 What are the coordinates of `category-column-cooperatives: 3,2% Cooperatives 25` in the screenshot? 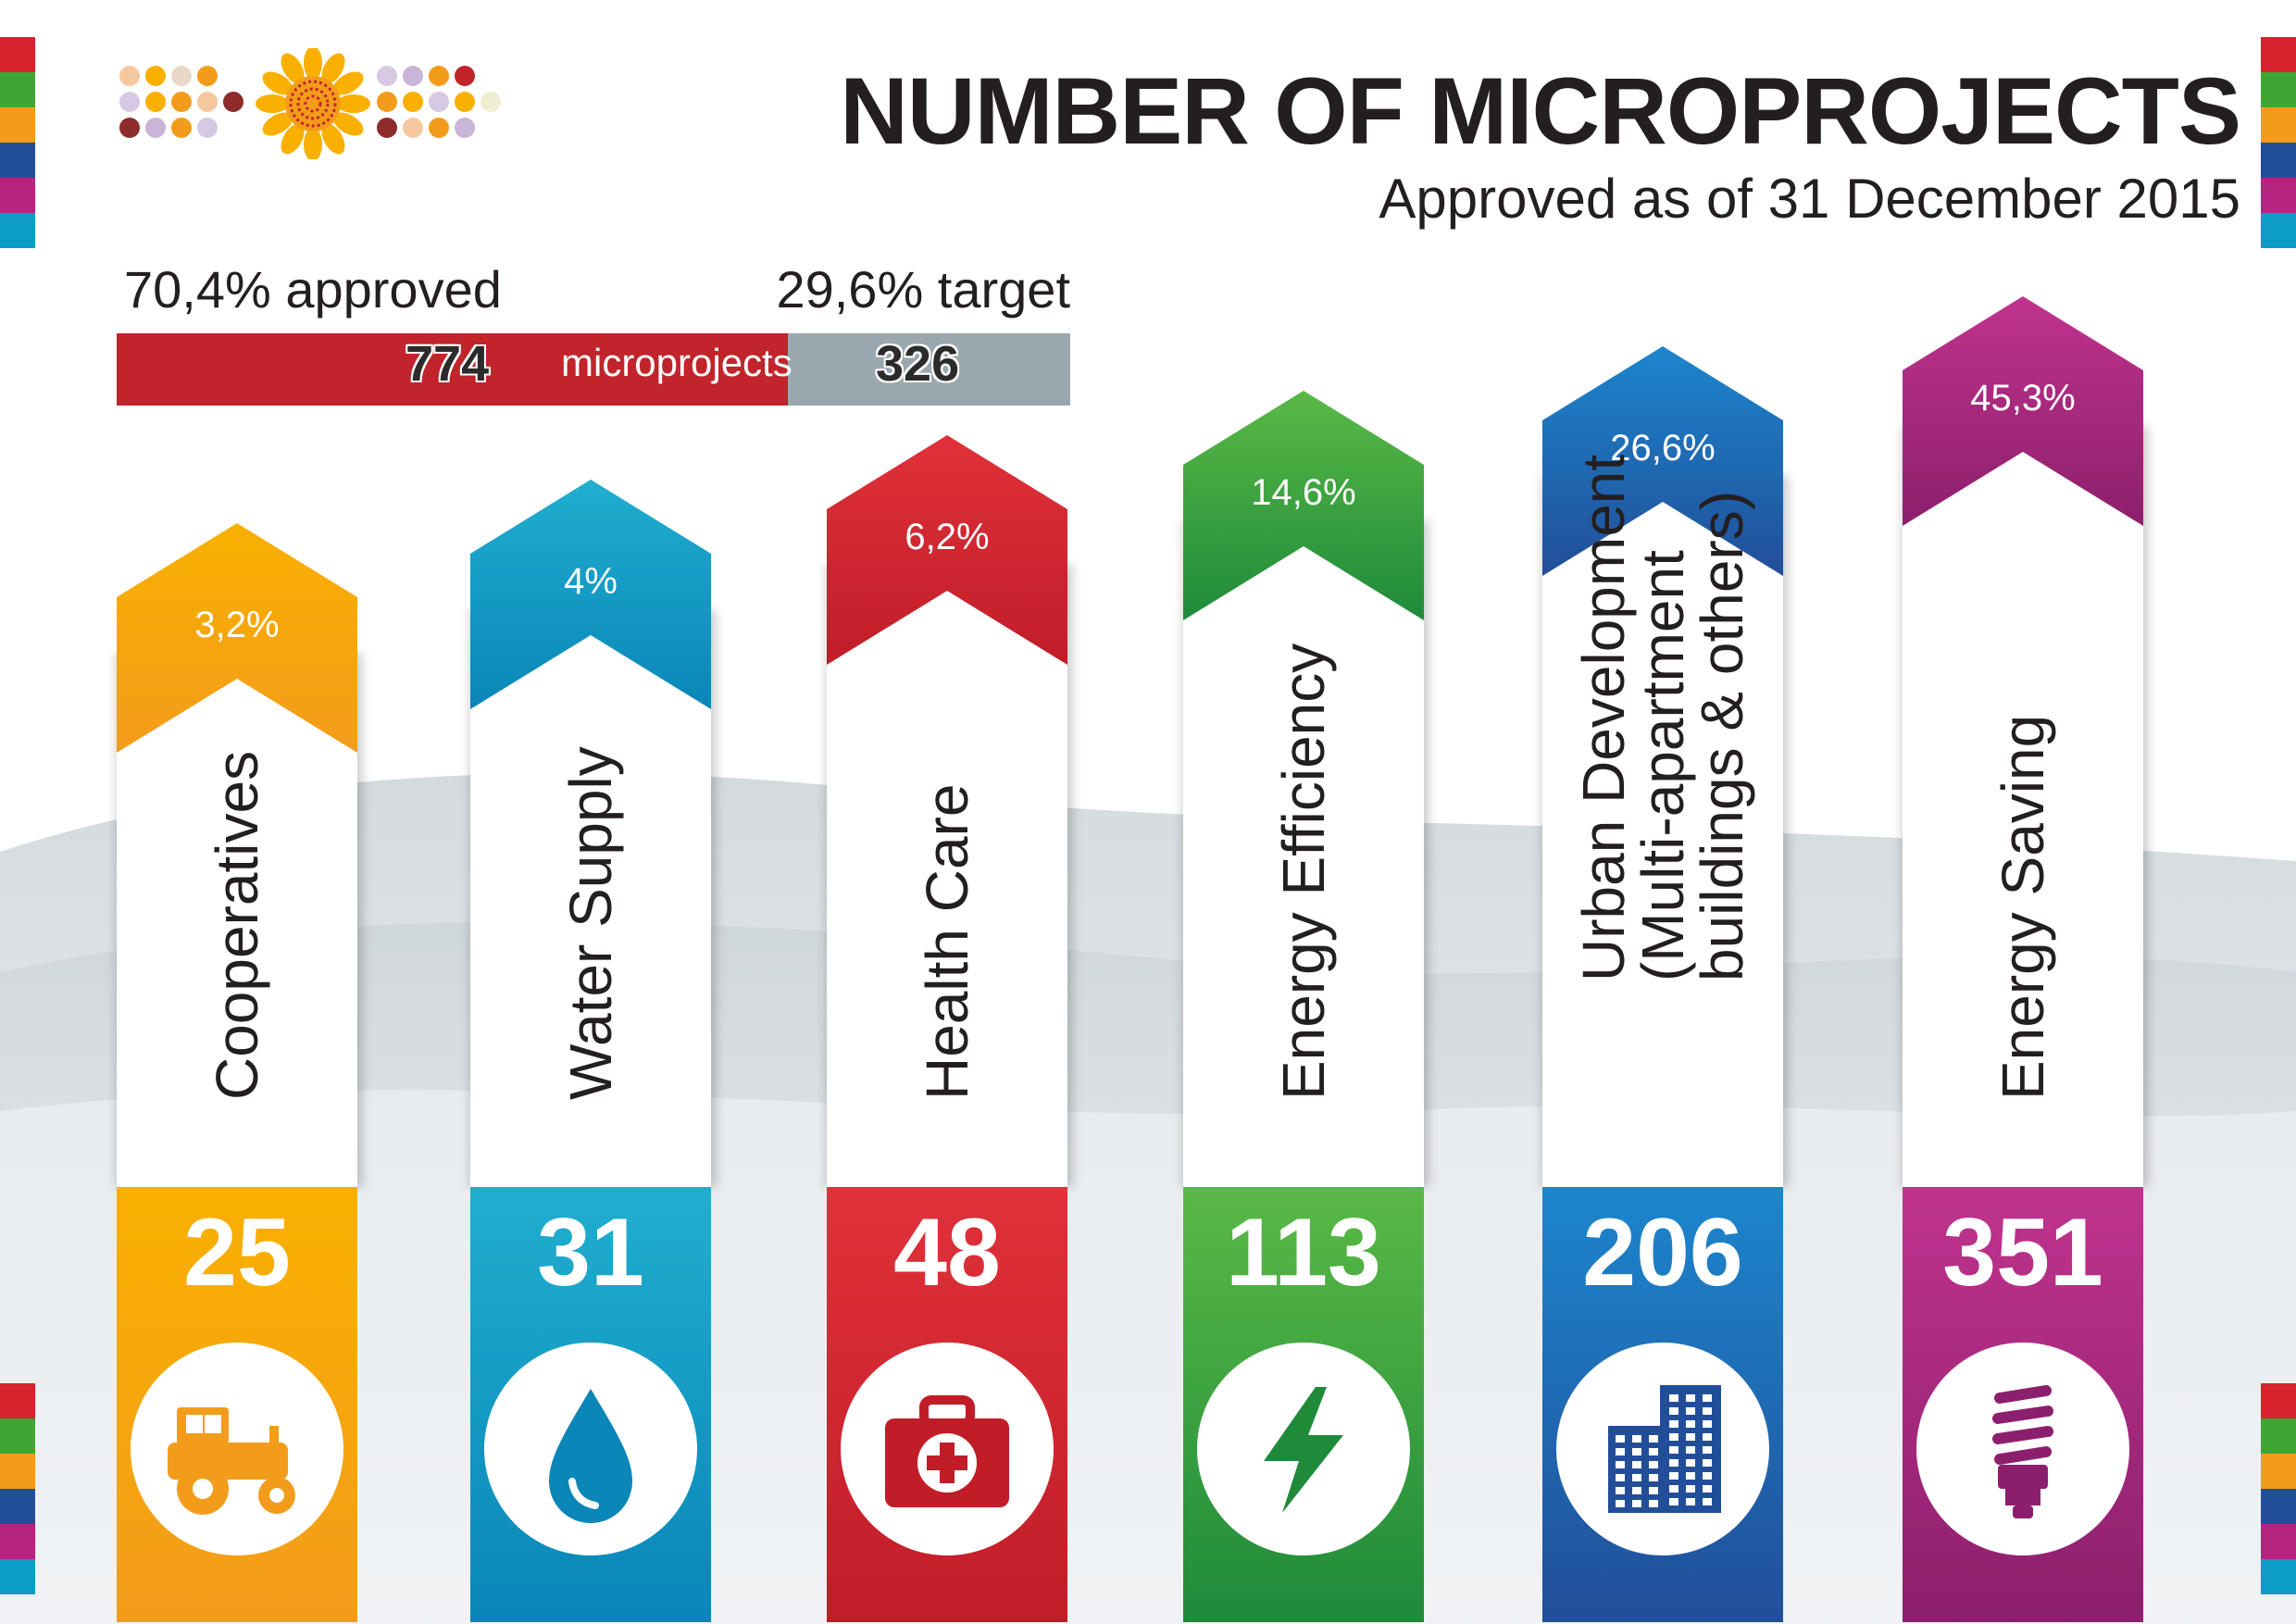 It's located at (237, 812).